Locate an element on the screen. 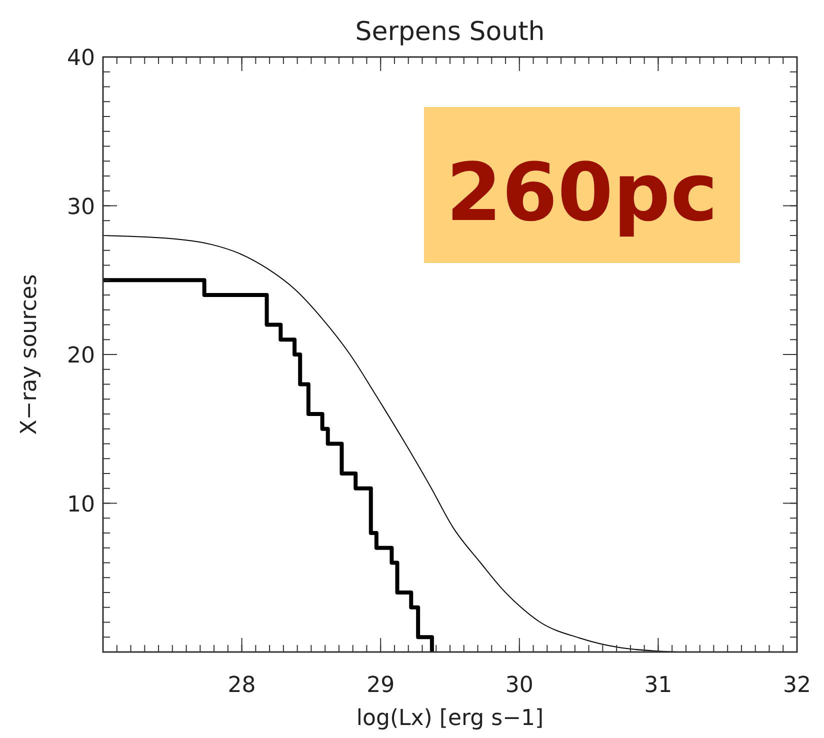  annotation: 260pc is located at coordinates (582, 192).